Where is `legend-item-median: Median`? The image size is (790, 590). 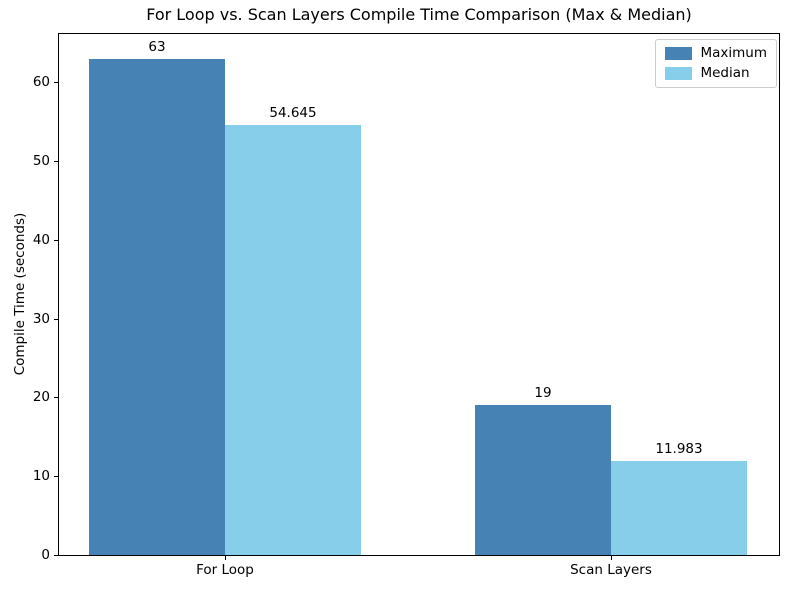
legend-item-median: Median is located at coordinates (716, 73).